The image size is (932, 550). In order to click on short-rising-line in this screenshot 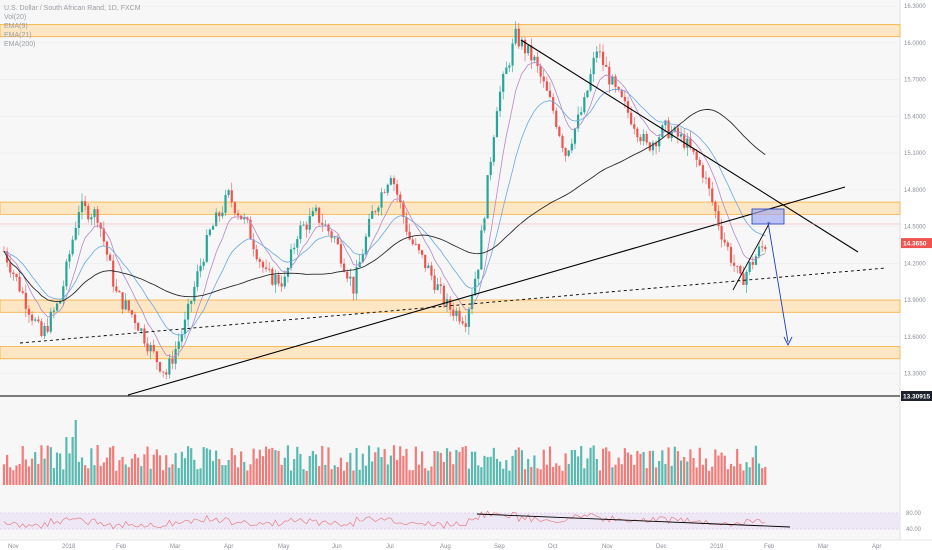, I will do `click(751, 256)`.